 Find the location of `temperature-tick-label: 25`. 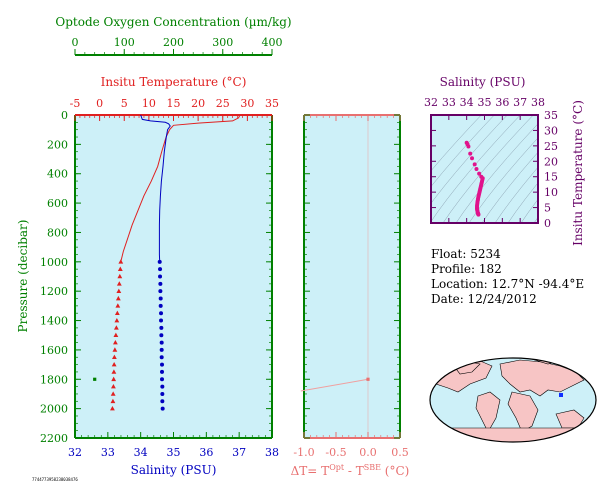

temperature-tick-label: 25 is located at coordinates (223, 103).